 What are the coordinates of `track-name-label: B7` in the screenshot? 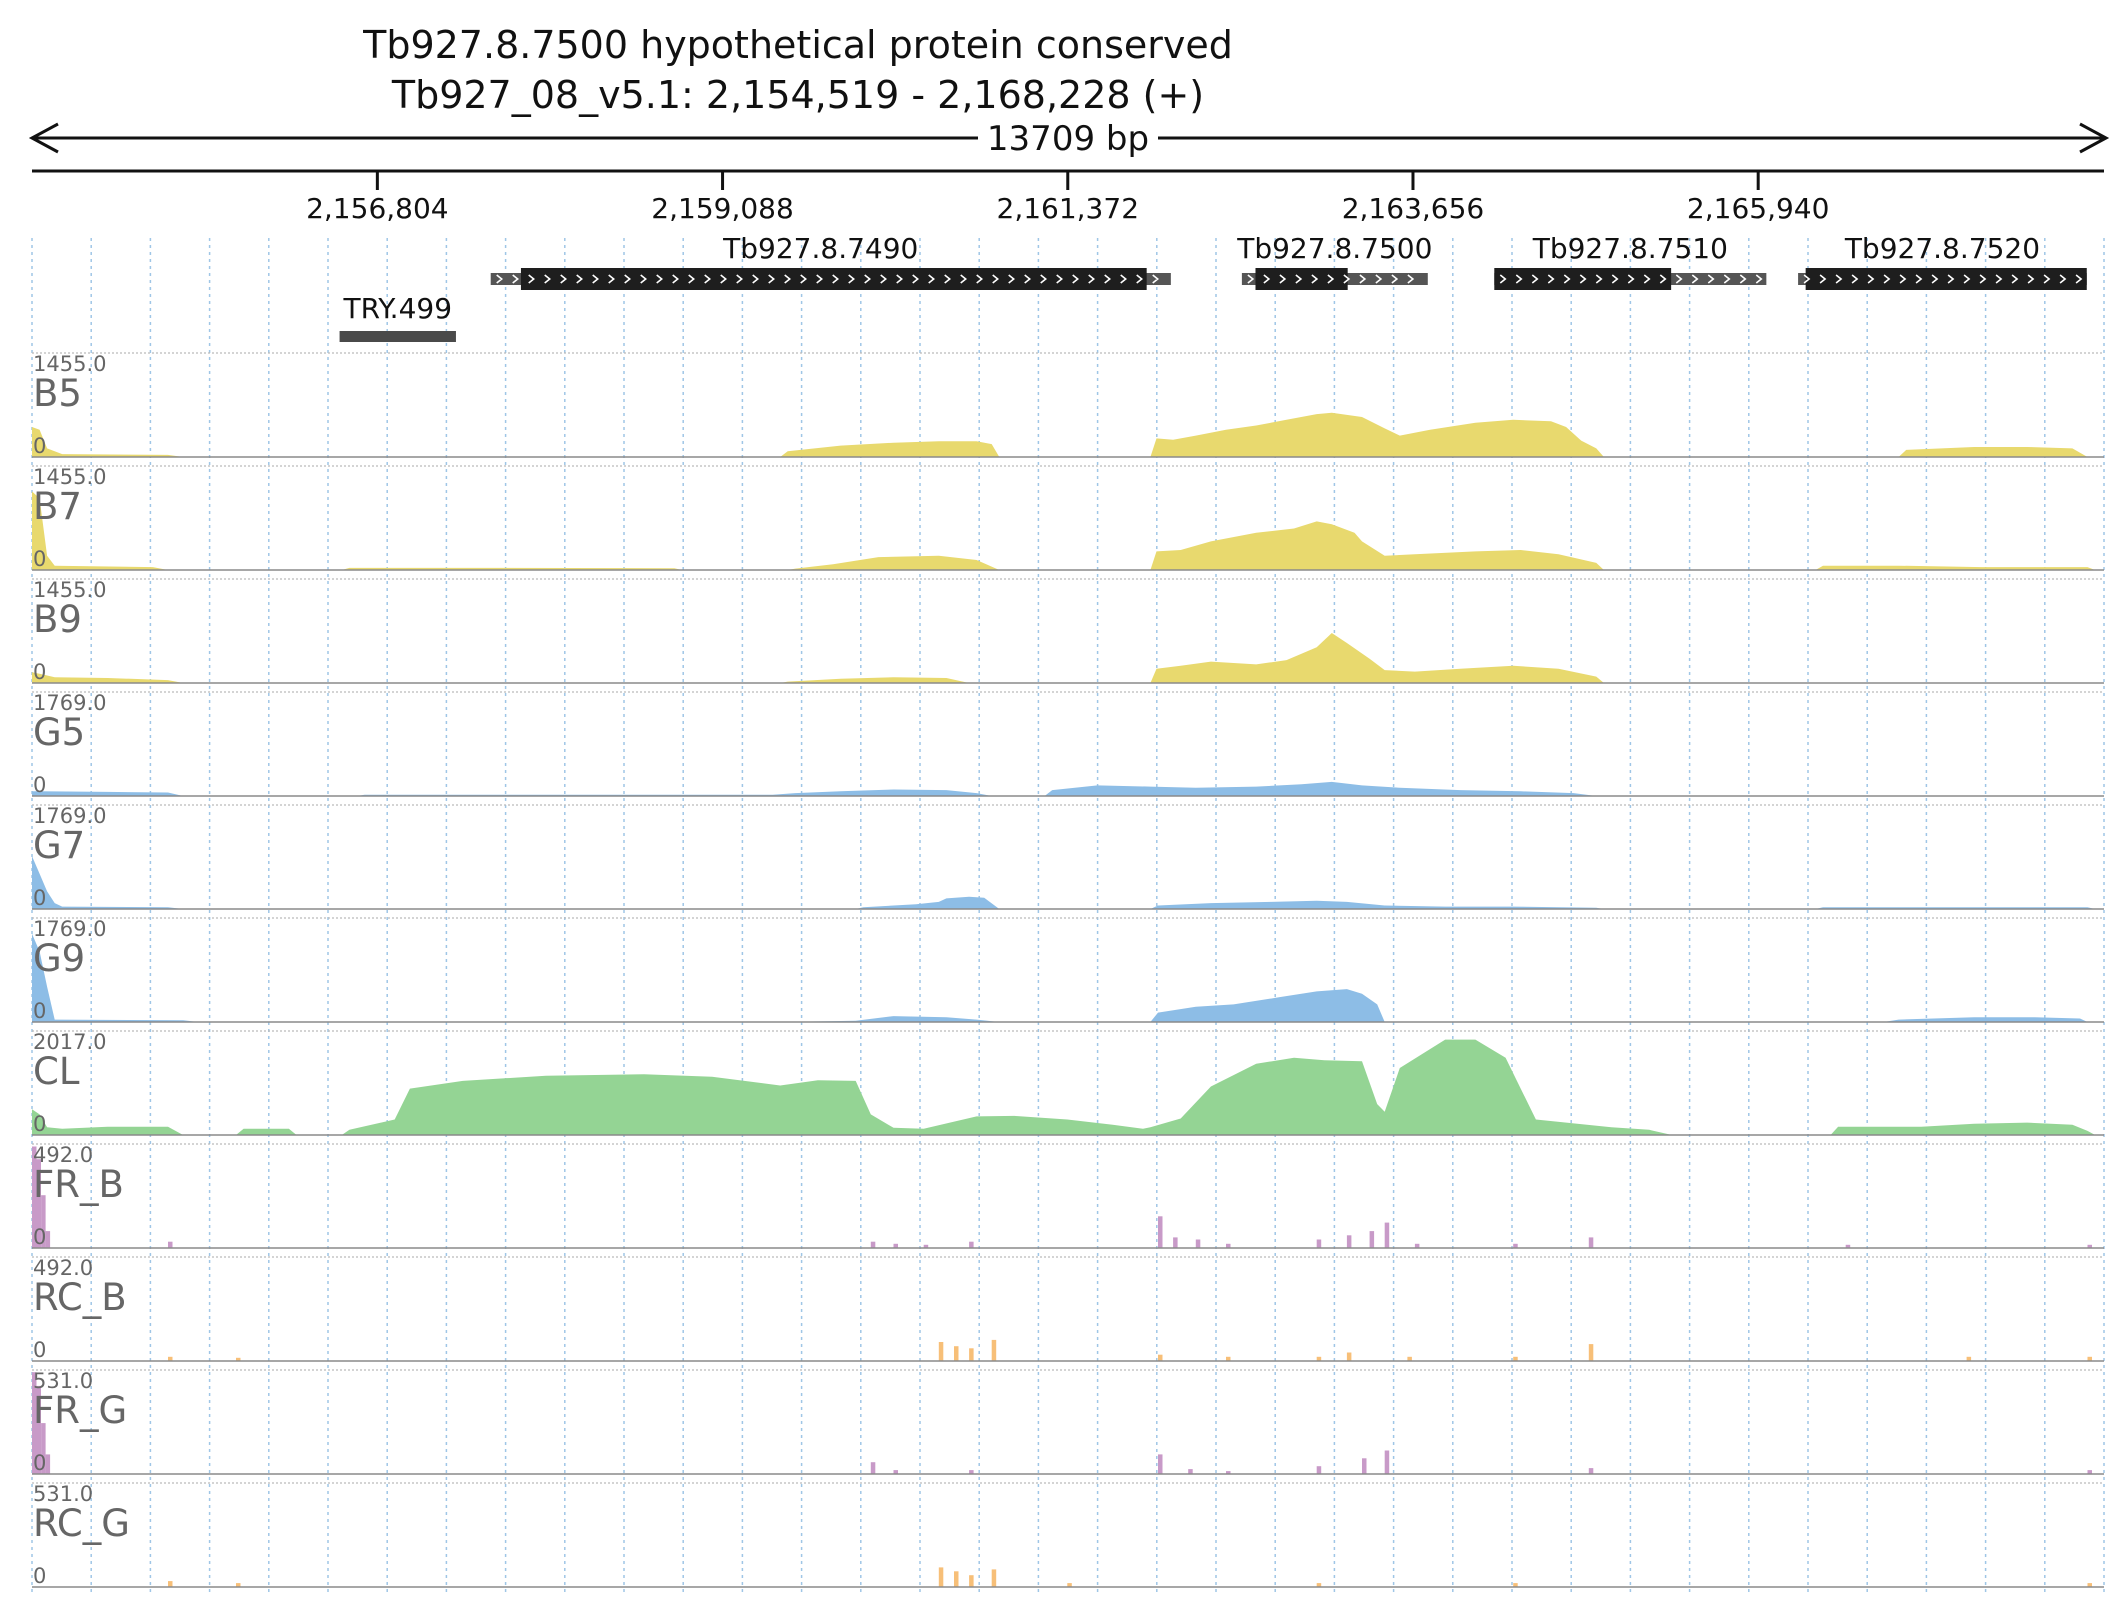 It's located at (57, 506).